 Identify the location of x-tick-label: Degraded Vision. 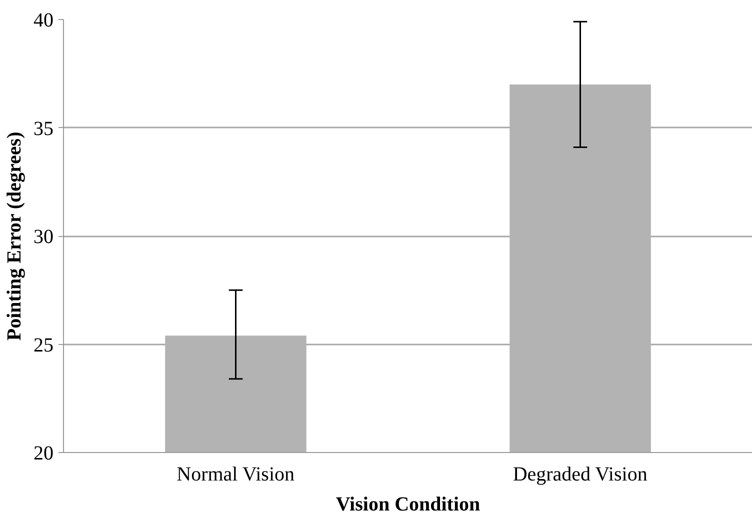
(580, 475).